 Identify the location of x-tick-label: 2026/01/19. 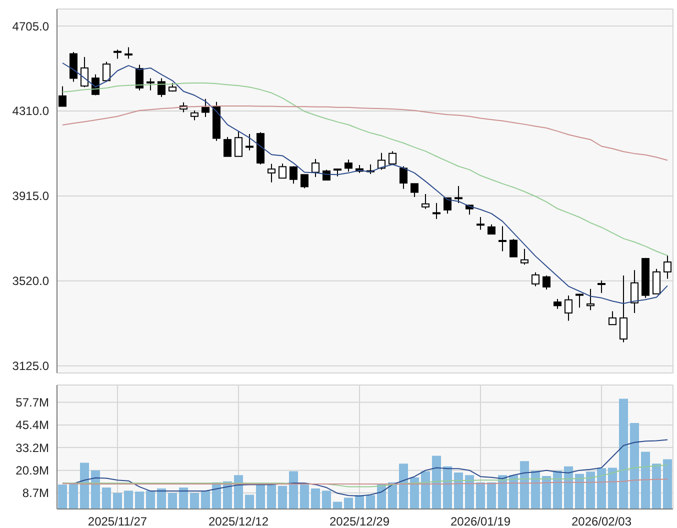
(480, 521).